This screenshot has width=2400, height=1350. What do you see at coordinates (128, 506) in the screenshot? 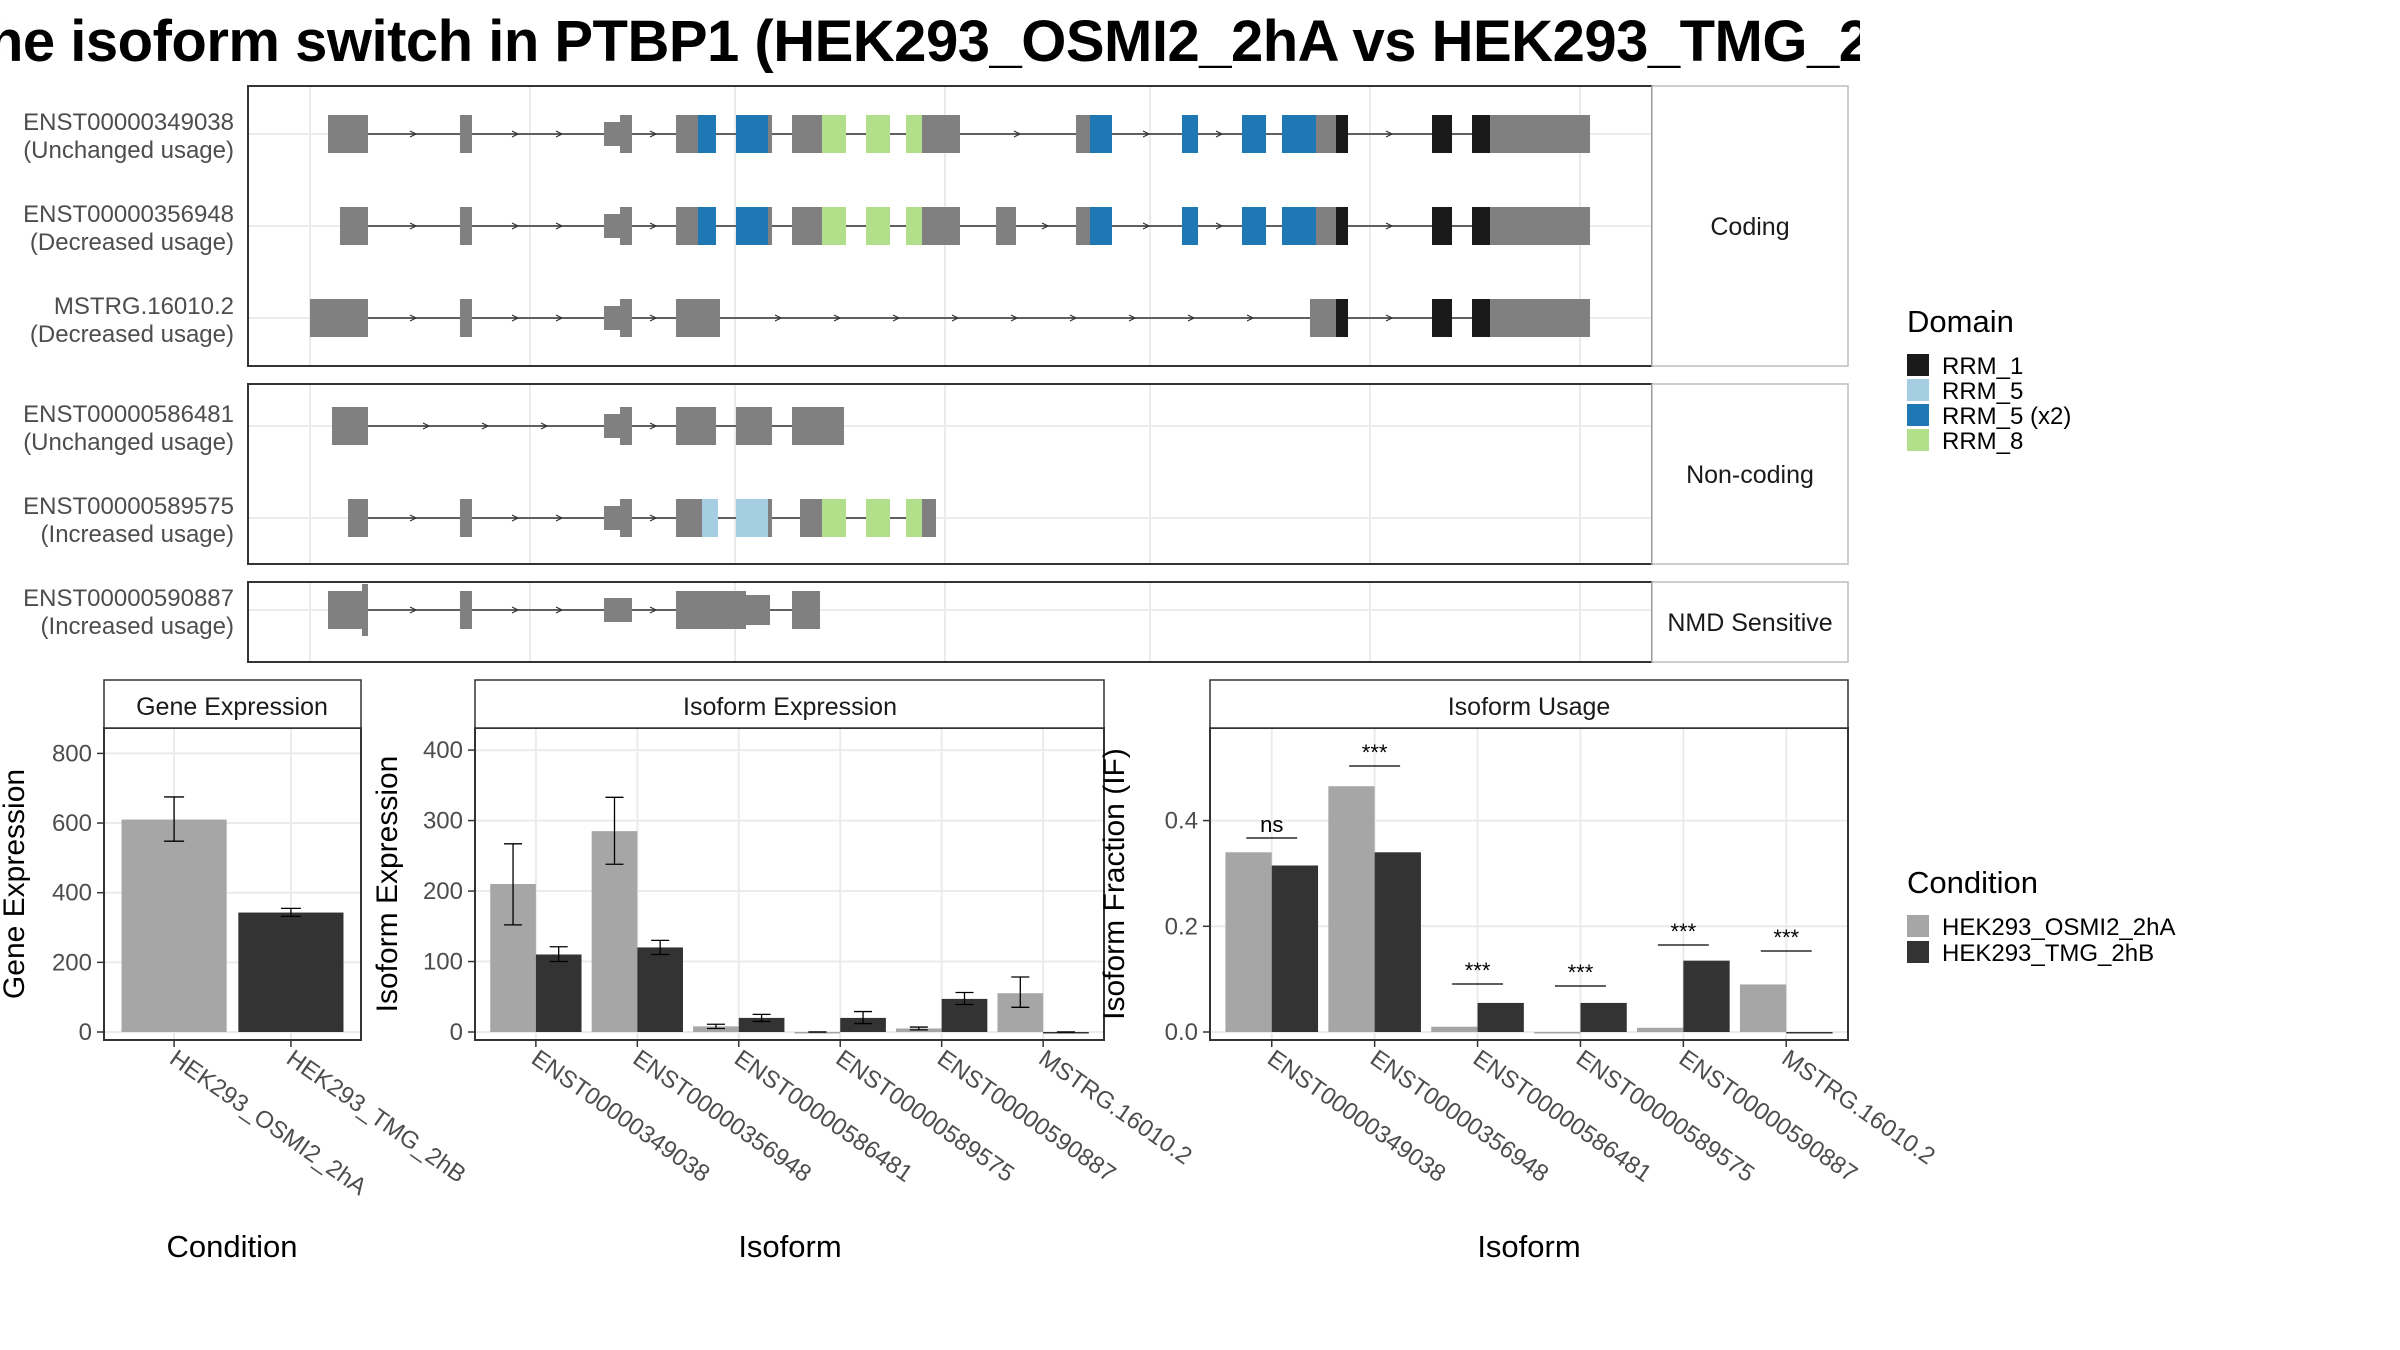
I see `isoform-id-label: ENST00000589575` at bounding box center [128, 506].